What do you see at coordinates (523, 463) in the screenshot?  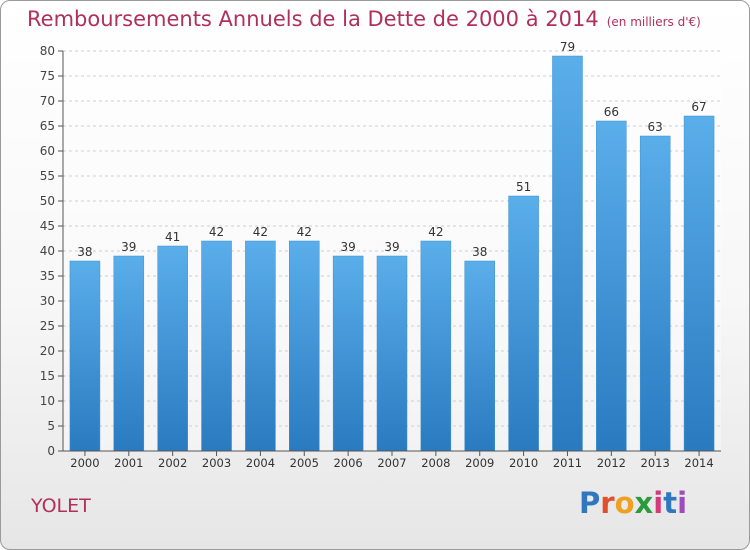 I see `x-tick-label-2010: 2010` at bounding box center [523, 463].